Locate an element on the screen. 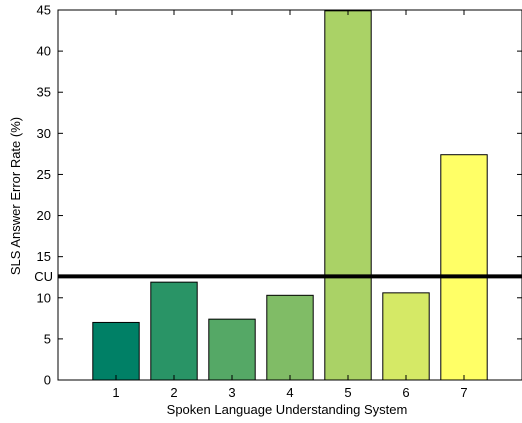  y-axis-label: SLS Answer Error Rate (%) is located at coordinates (15, 196).